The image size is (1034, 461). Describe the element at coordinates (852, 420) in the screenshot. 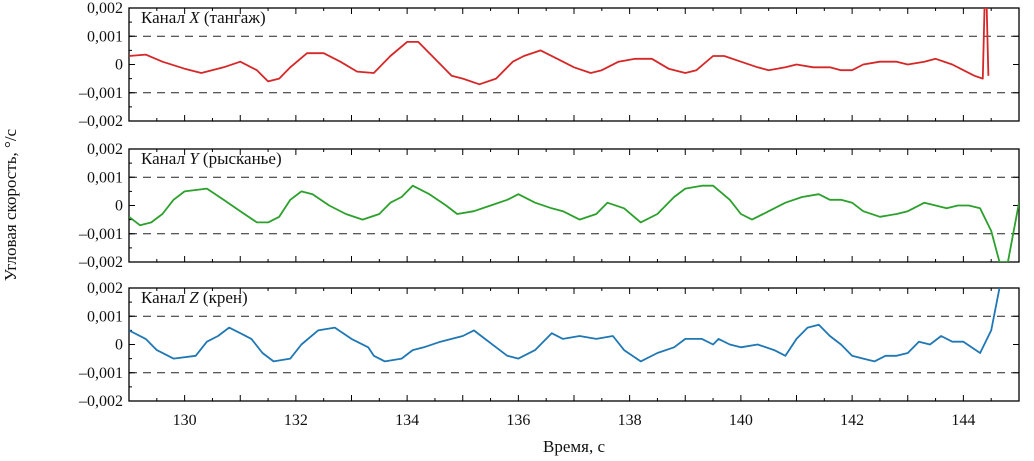

I see `x-tick-label: 142` at that location.